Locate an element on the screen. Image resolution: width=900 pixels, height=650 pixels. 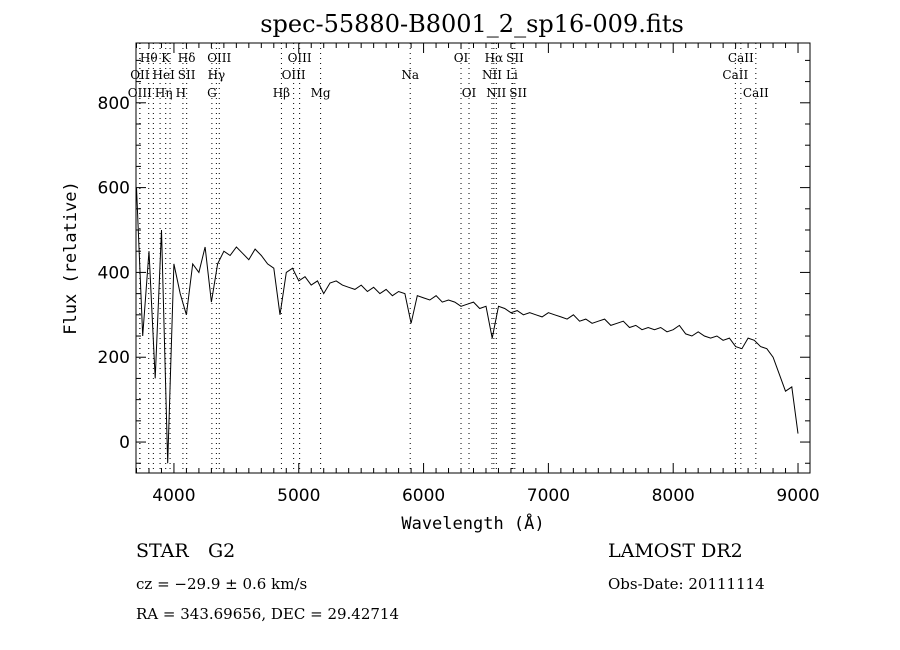
x-axis-label: Wavelength (Å) is located at coordinates (472, 523).